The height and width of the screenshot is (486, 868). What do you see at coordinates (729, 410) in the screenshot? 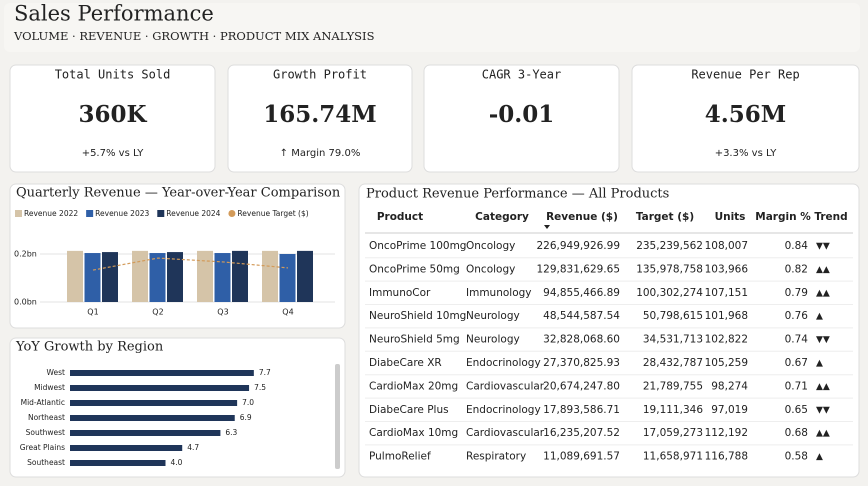
I see `cell: 97,019` at bounding box center [729, 410].